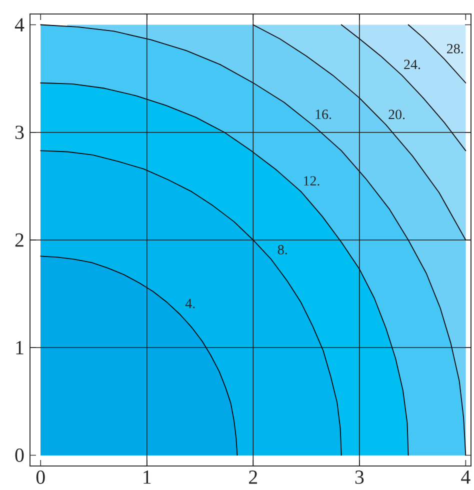 This screenshot has height=490, width=474. I want to click on x-tick-label: 0, so click(40, 477).